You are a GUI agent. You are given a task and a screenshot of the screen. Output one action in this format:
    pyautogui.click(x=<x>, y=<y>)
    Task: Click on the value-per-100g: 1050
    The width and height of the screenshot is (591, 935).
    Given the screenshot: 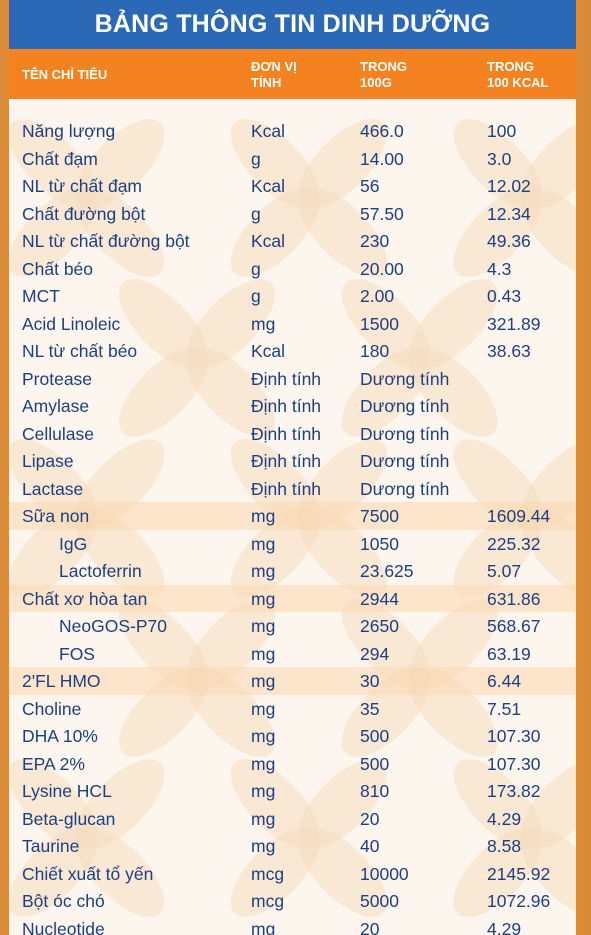 What is the action you would take?
    pyautogui.click(x=379, y=543)
    